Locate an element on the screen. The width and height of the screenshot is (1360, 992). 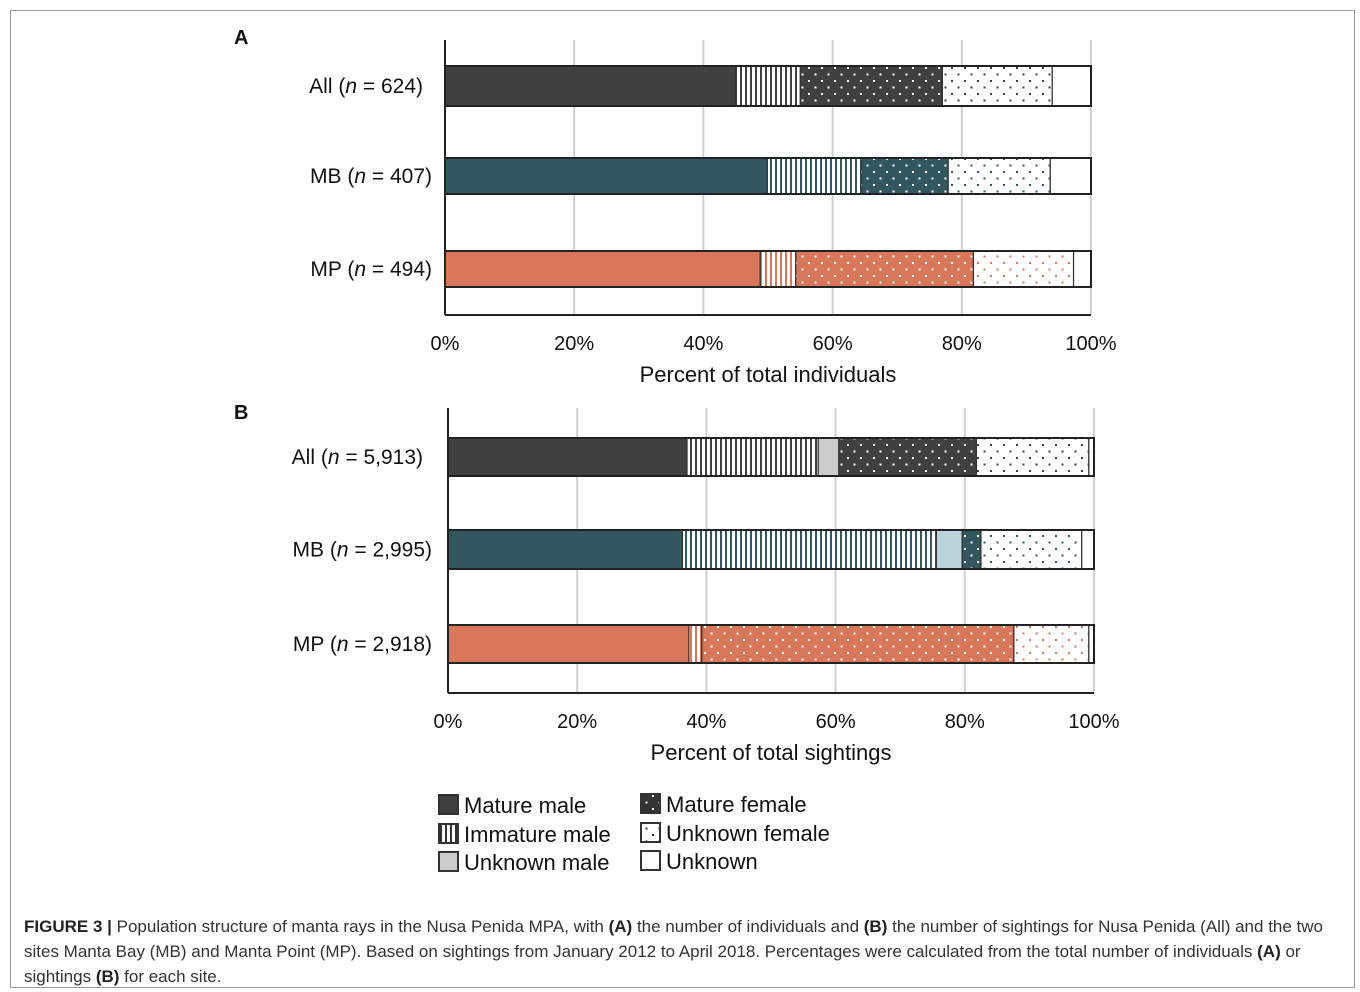
legend-label: Unknown male is located at coordinates (537, 862).